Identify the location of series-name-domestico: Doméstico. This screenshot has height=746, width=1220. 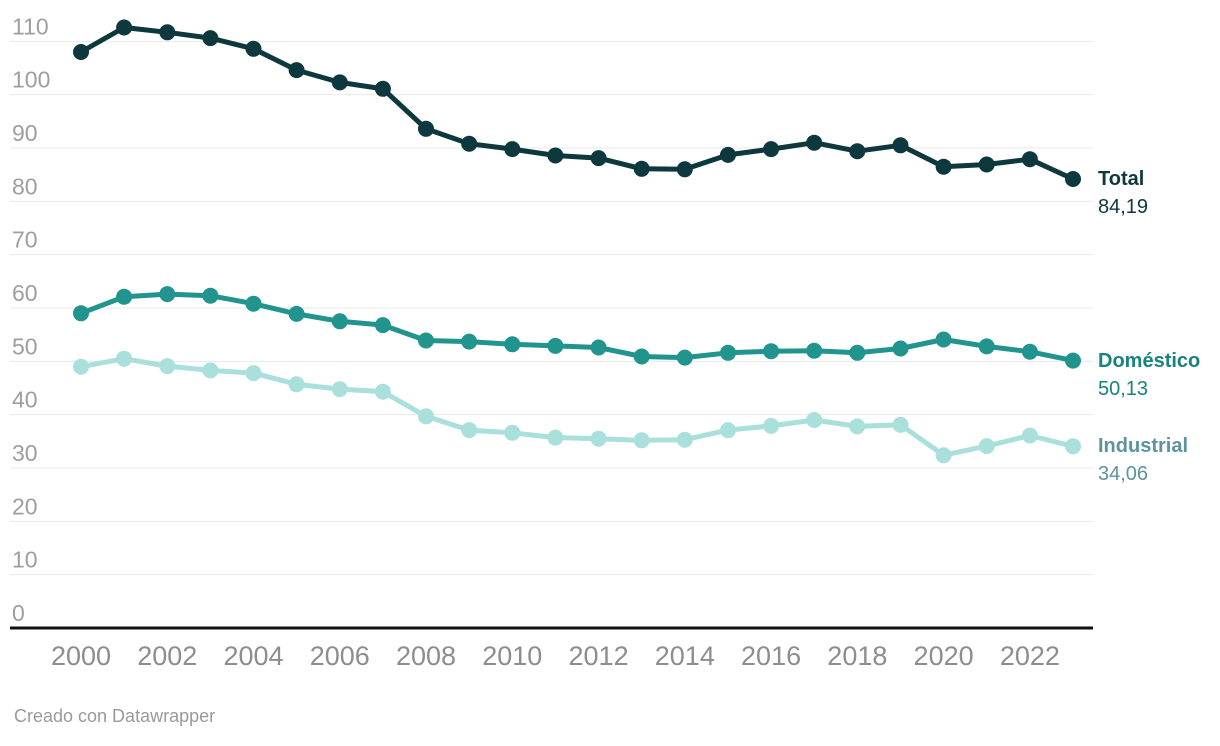
(1149, 360).